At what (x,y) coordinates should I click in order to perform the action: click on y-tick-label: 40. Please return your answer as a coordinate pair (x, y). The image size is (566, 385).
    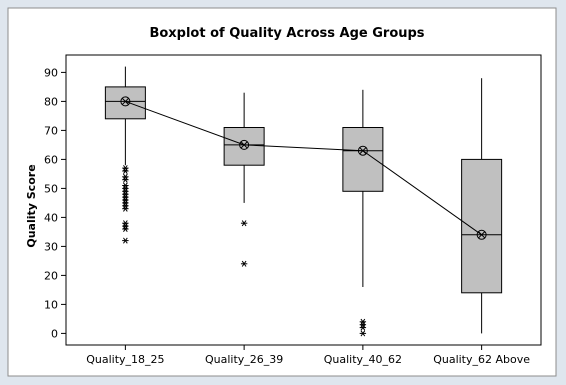
    Looking at the image, I should click on (51, 217).